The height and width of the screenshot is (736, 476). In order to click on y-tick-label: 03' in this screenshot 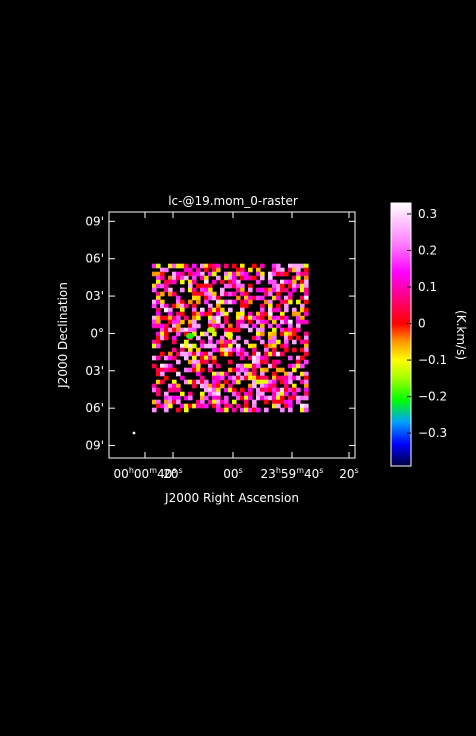, I will do `click(94, 371)`.